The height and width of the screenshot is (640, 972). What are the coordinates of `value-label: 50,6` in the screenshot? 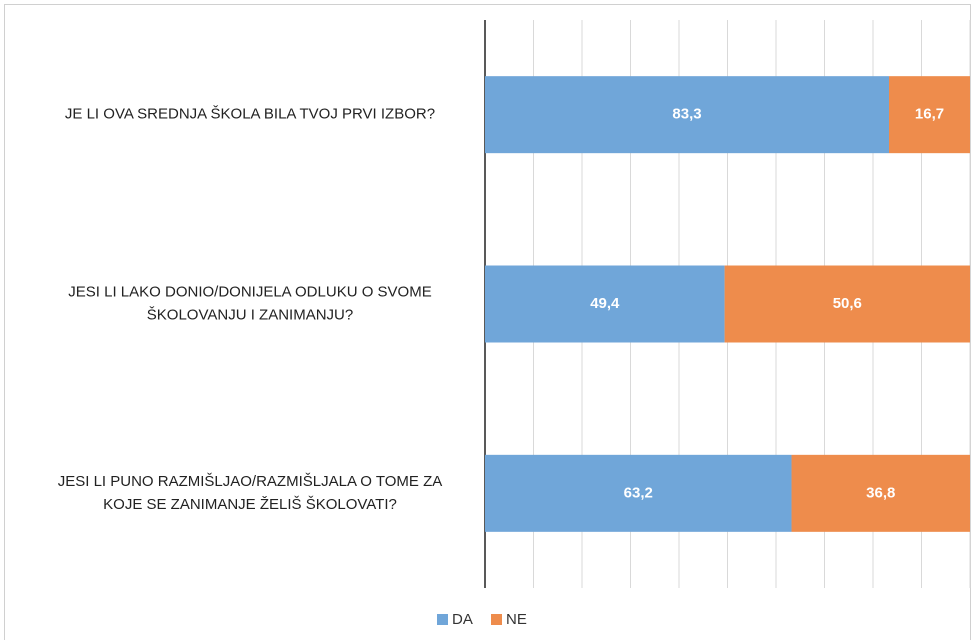 It's located at (847, 303).